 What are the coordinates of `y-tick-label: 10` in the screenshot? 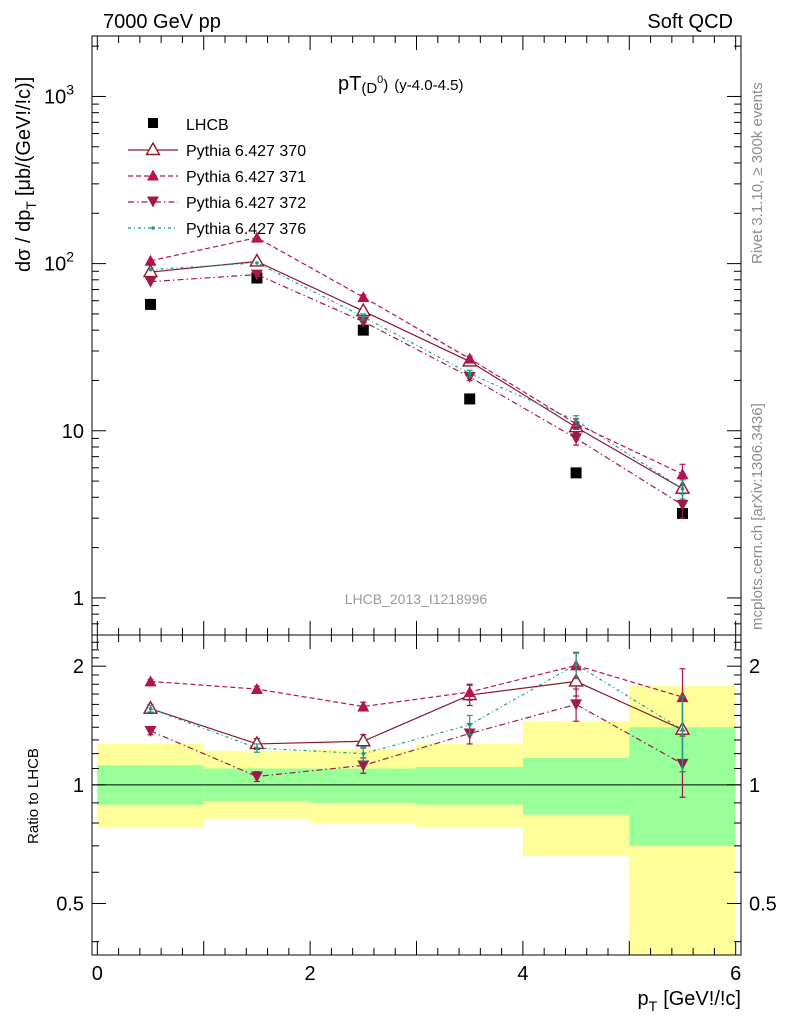 It's located at (73, 432).